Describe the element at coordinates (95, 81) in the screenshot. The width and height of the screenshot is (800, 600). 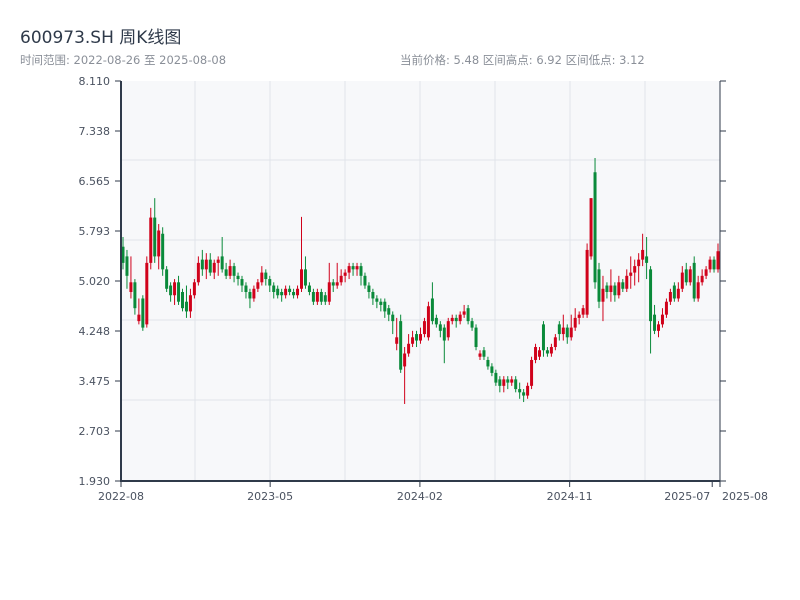
I see `y-tick-label: 8.110` at that location.